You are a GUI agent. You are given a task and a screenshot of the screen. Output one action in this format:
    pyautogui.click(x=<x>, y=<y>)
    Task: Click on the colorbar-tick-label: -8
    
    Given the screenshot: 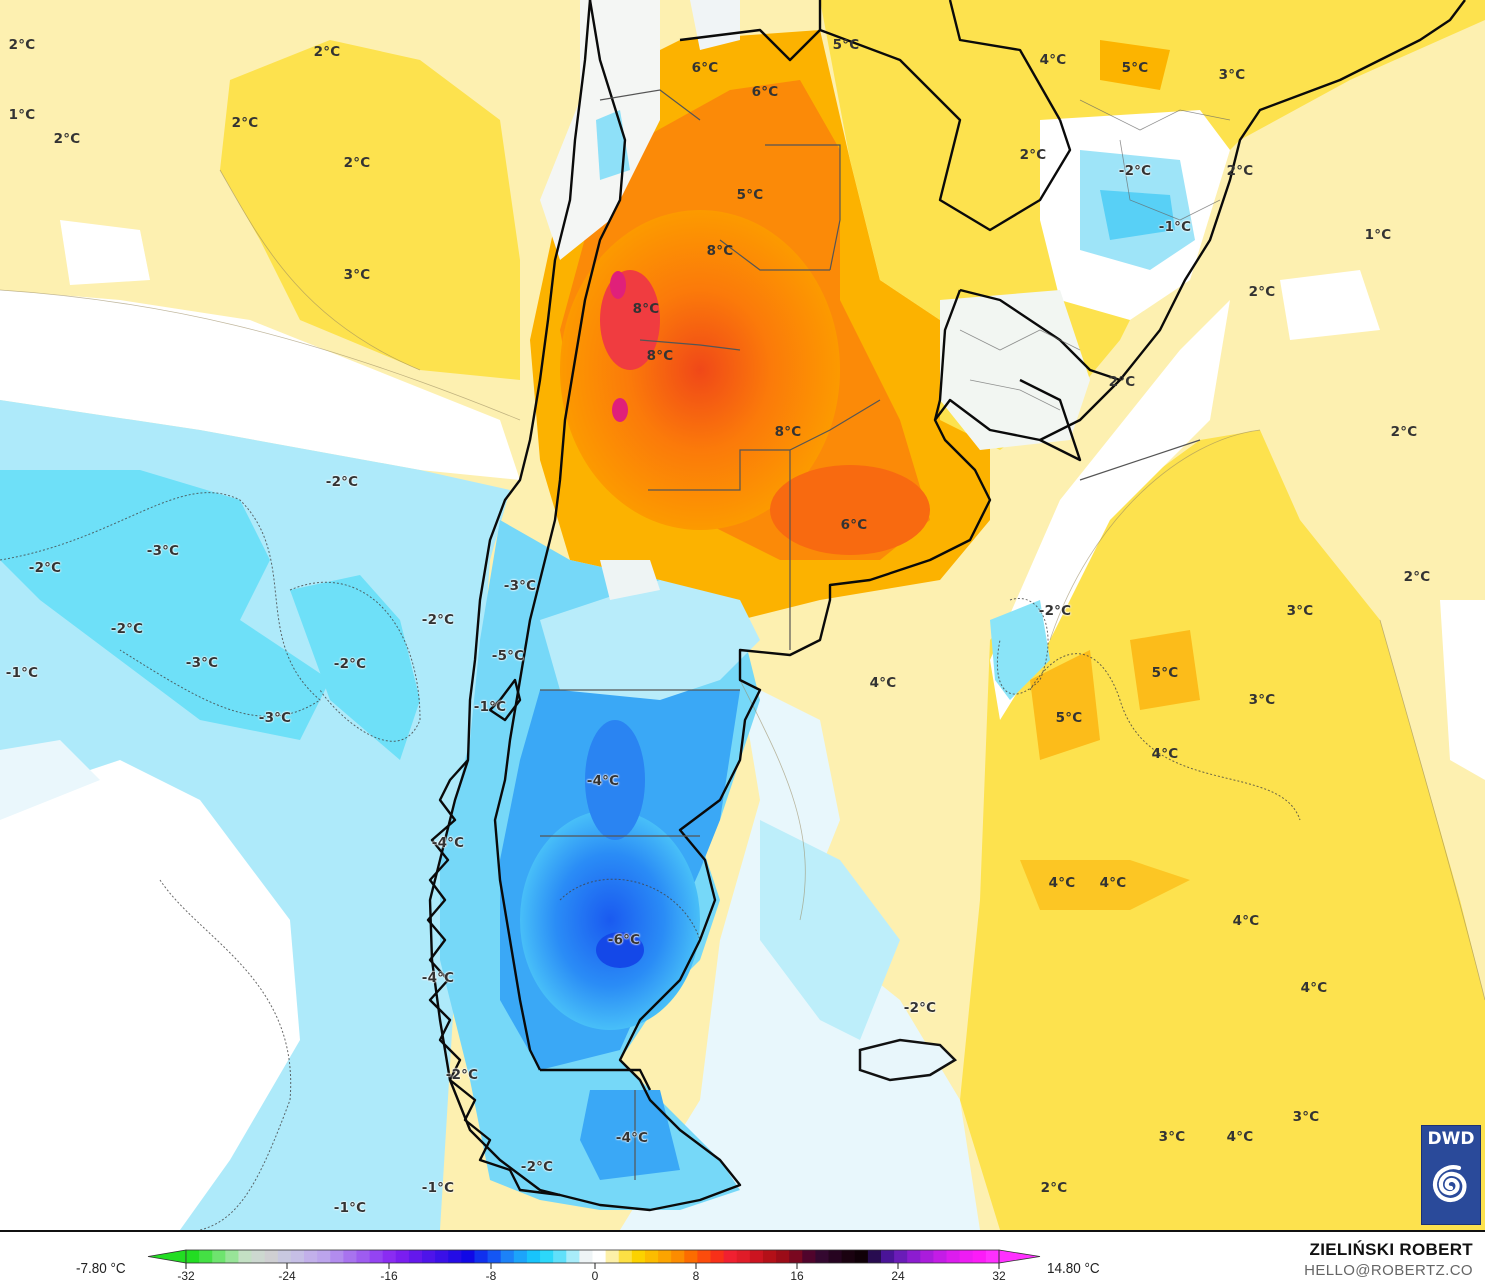 What is the action you would take?
    pyautogui.click(x=491, y=1276)
    